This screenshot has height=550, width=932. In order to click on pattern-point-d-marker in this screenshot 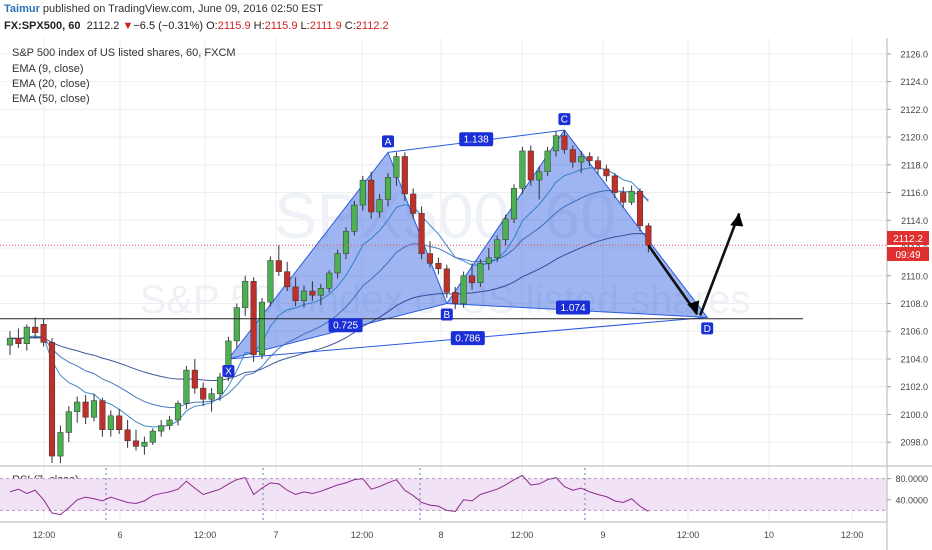, I will do `click(707, 328)`.